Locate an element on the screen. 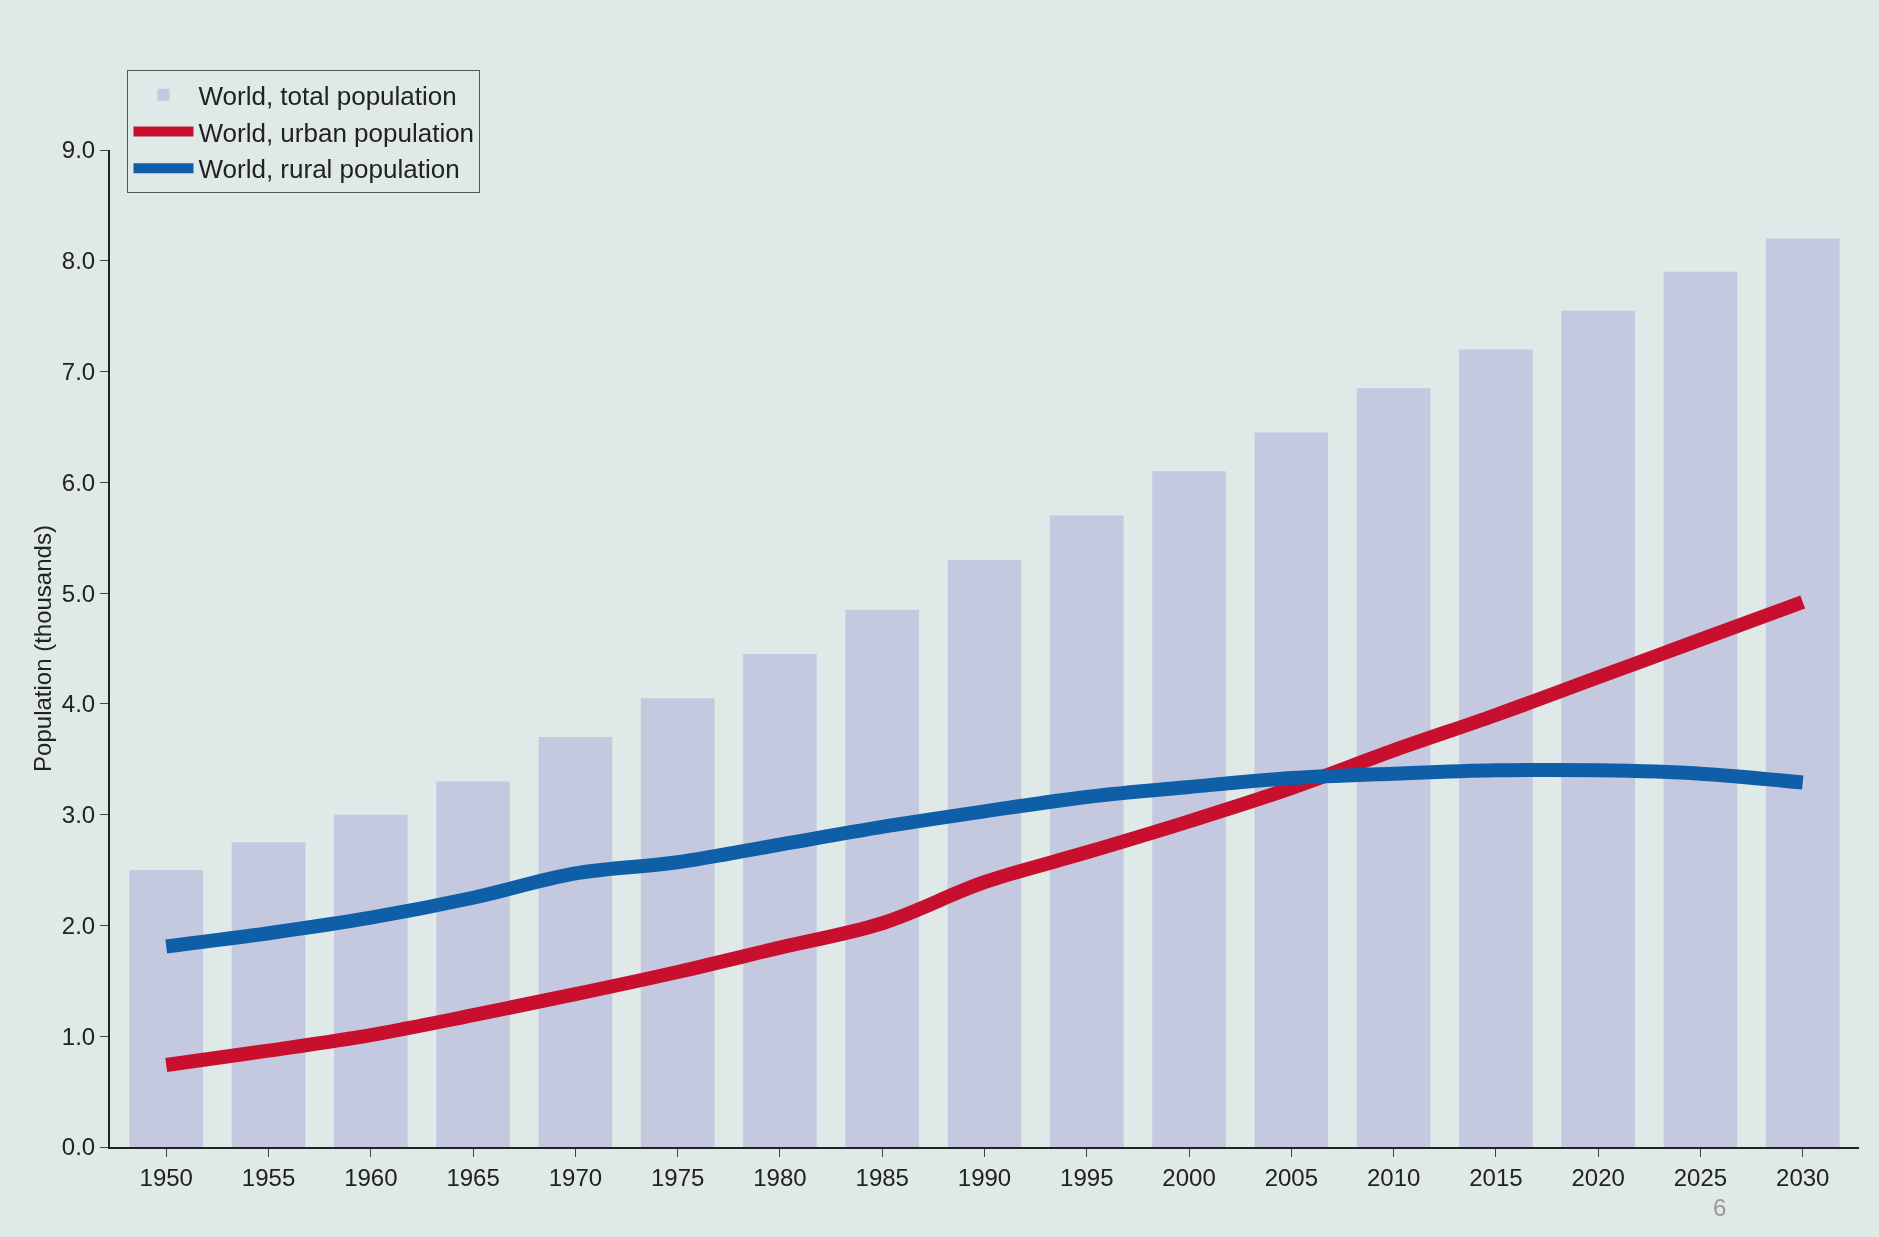  x-tick-label: 2025 is located at coordinates (1700, 1177).